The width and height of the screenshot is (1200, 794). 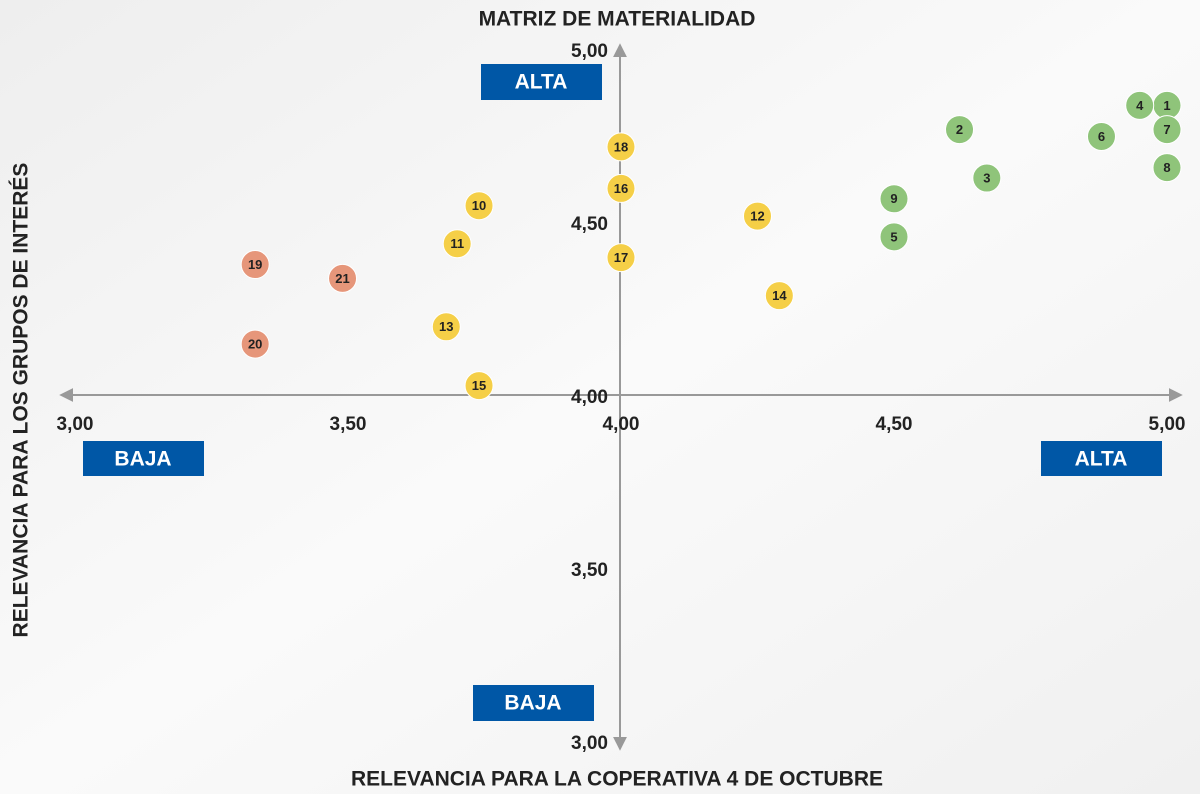 What do you see at coordinates (617, 19) in the screenshot?
I see `chart-title: MATRIZ DE MATERIALIDAD` at bounding box center [617, 19].